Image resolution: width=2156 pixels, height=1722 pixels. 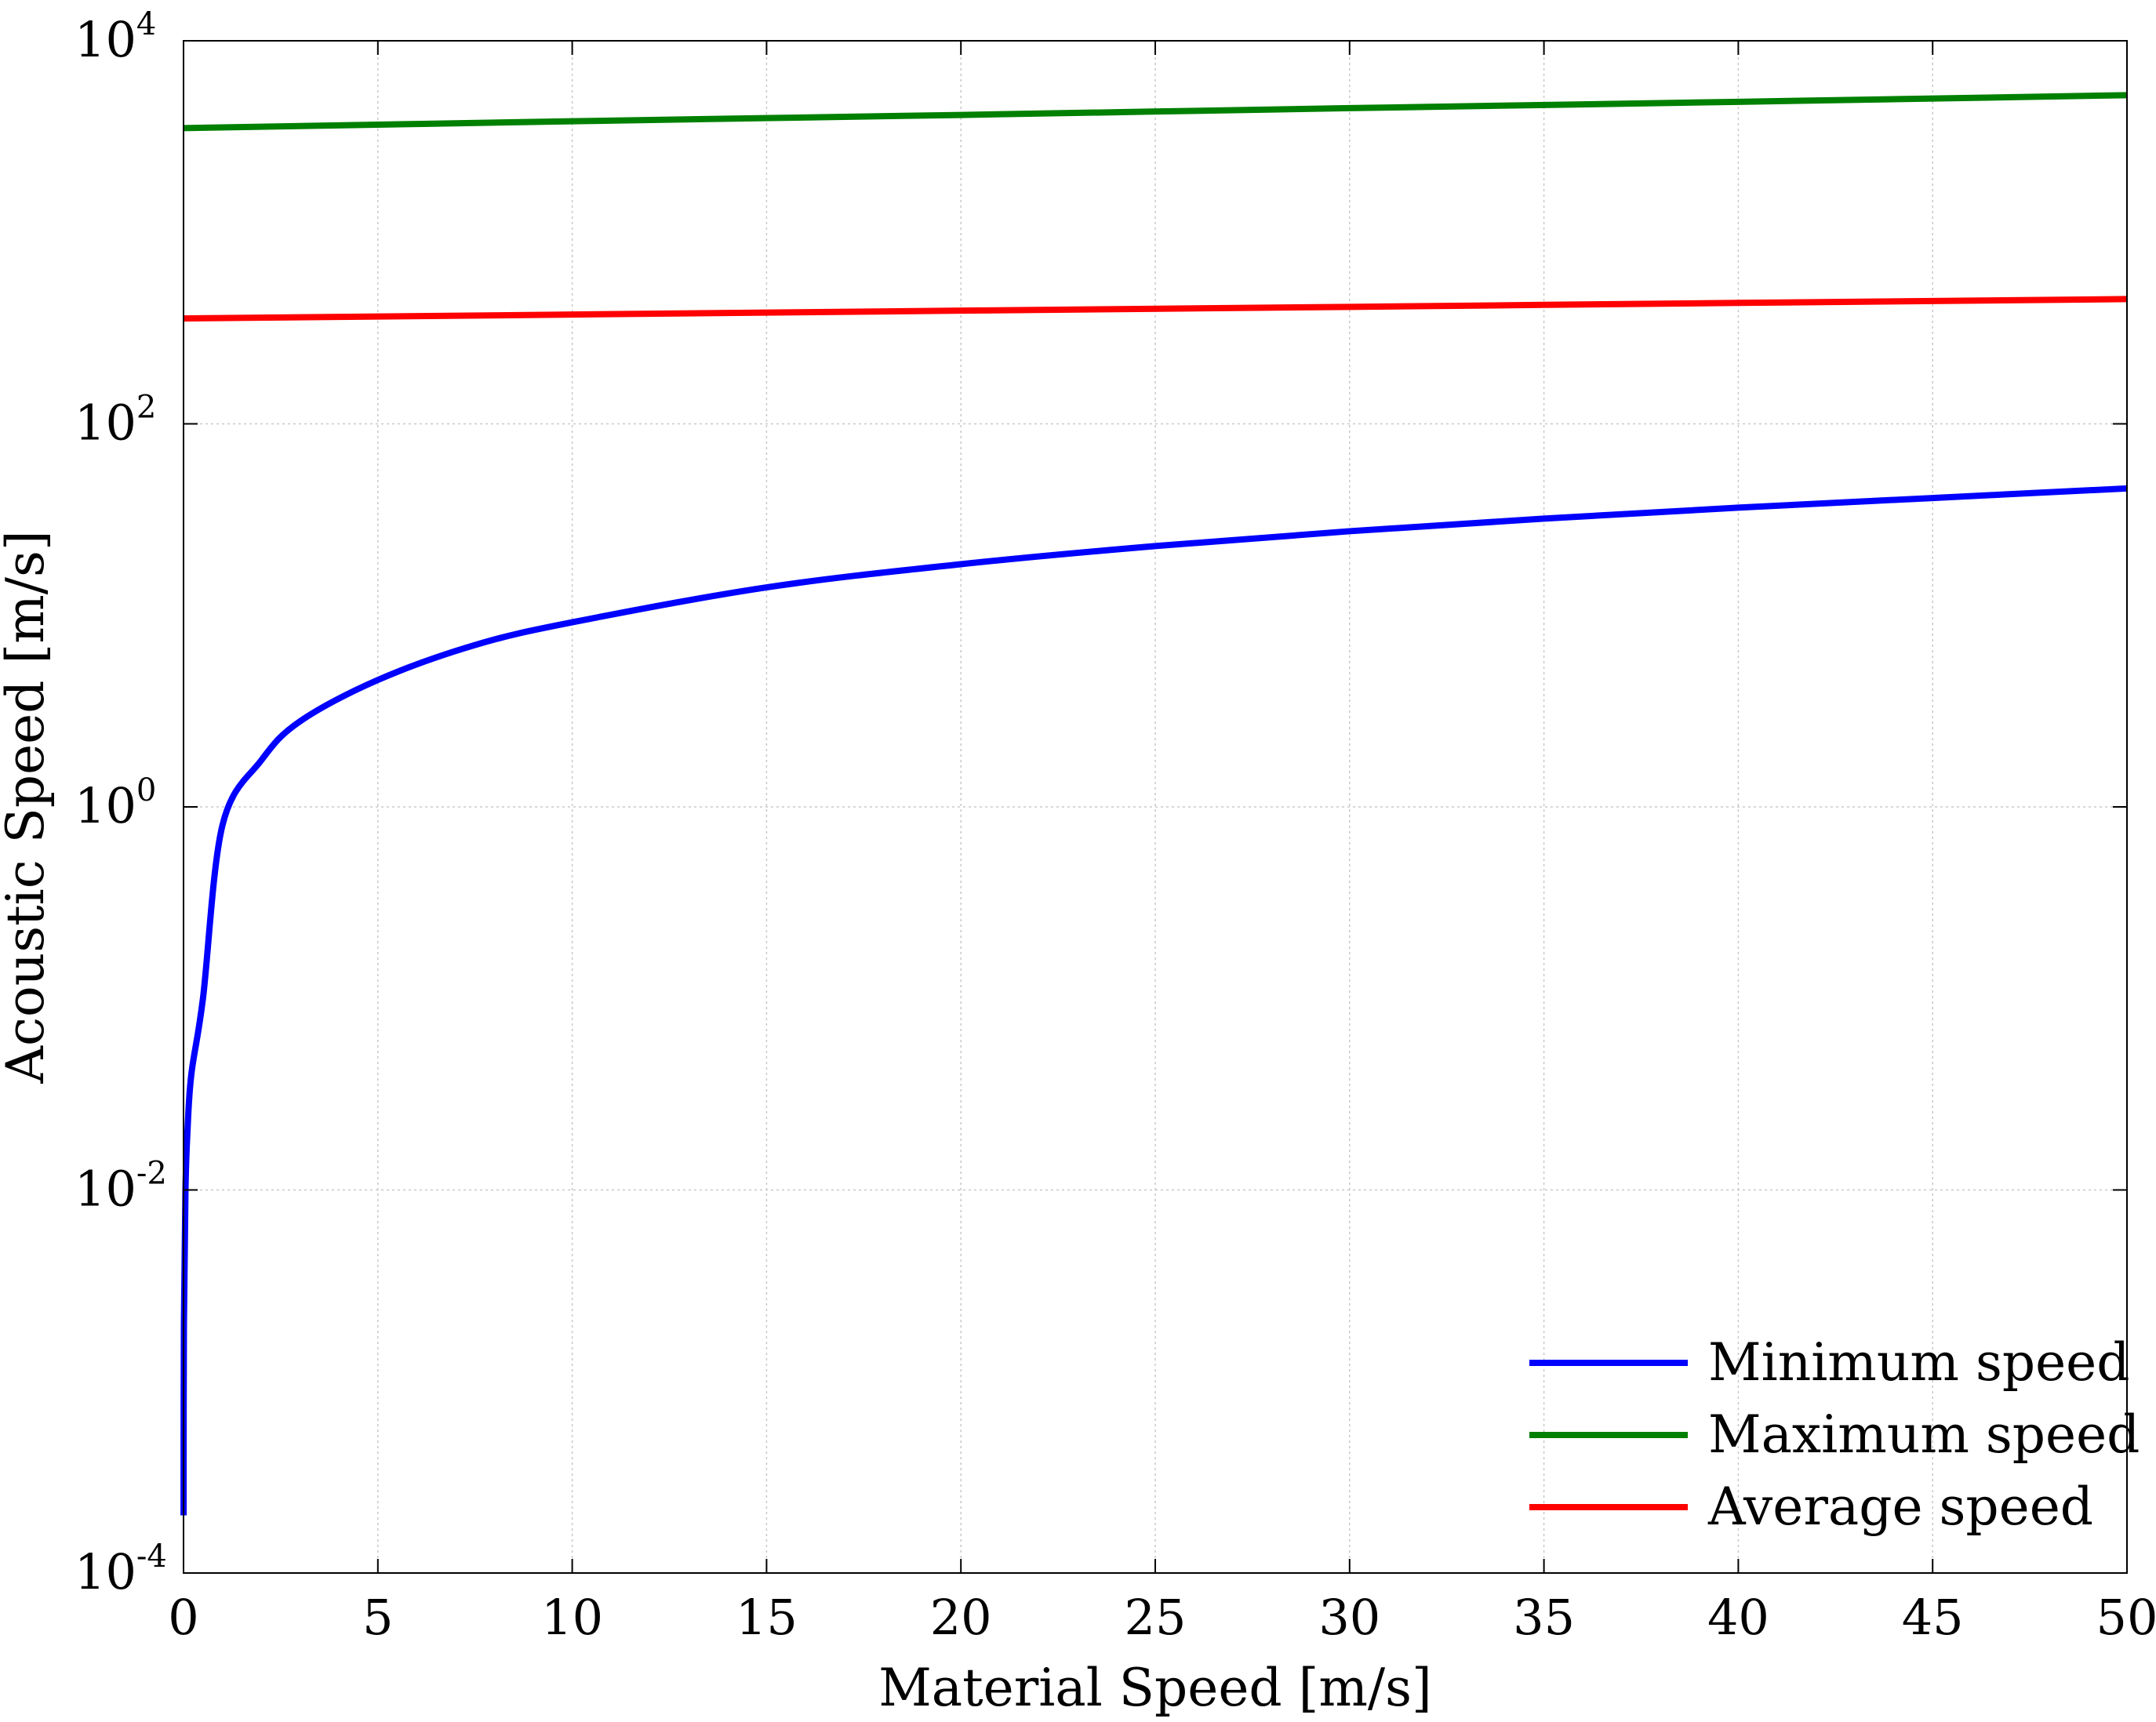 I want to click on legend: Minimum speed Maximum speed Average speed, so click(x=1834, y=1434).